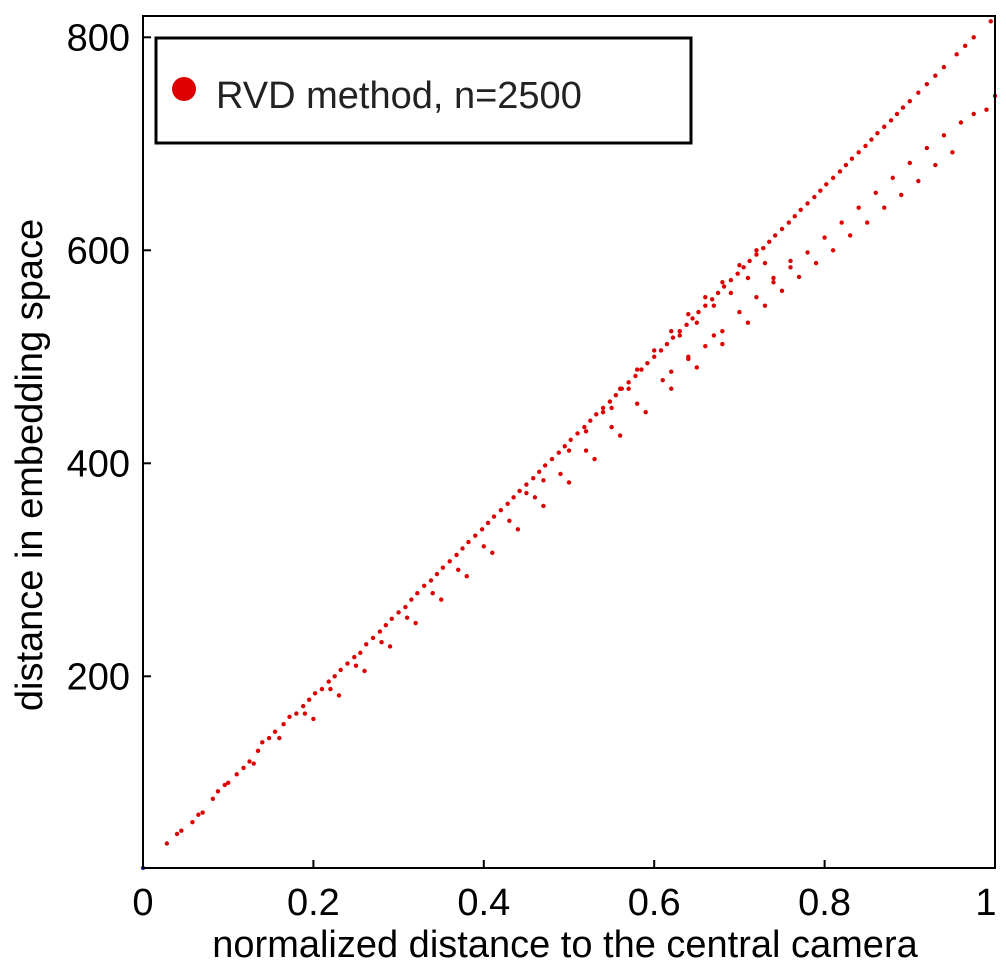  I want to click on y-axis-ticks: 200 400 600 800, so click(109, 357).